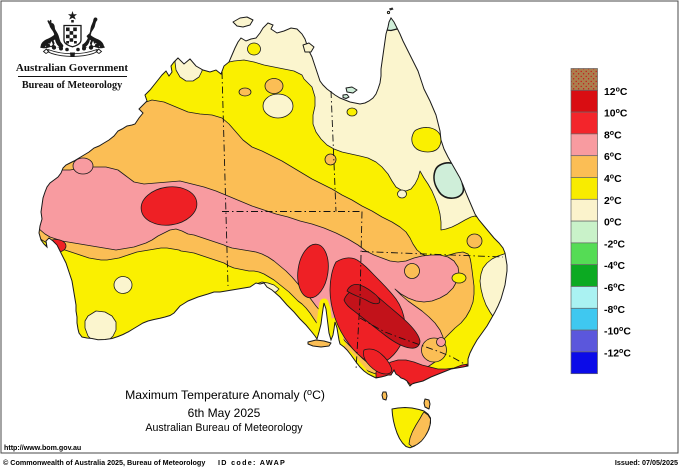  I want to click on svg-text:Maximum Temperature Anomaly (o: Maximum Temperature Anomaly (oC), so click(225, 394).